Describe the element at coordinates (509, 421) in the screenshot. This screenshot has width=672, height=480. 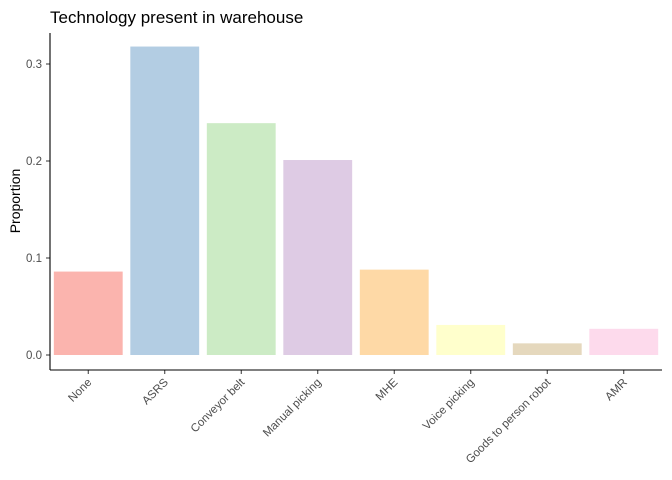
I see `x-tick-label: Goods to person robot` at that location.